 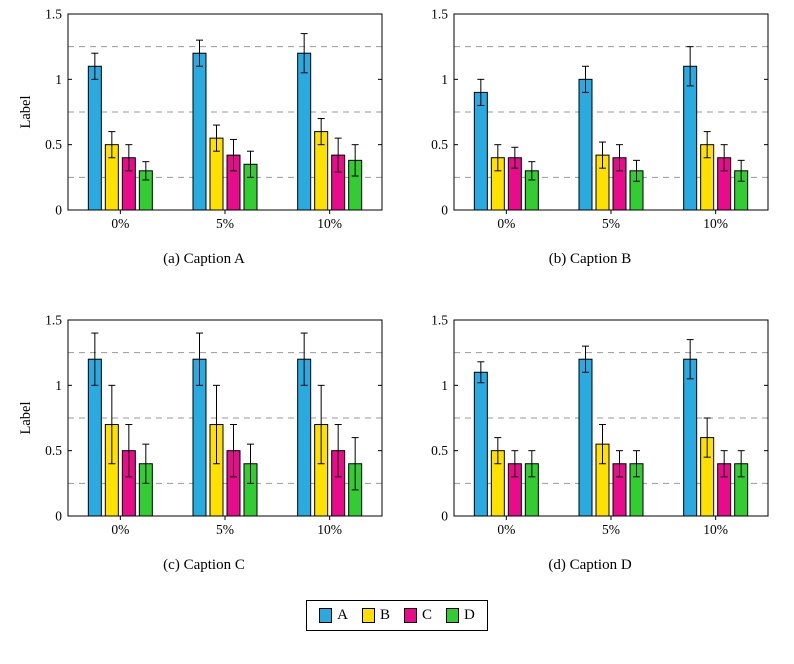 I want to click on legend-label-d: D, so click(x=469, y=615).